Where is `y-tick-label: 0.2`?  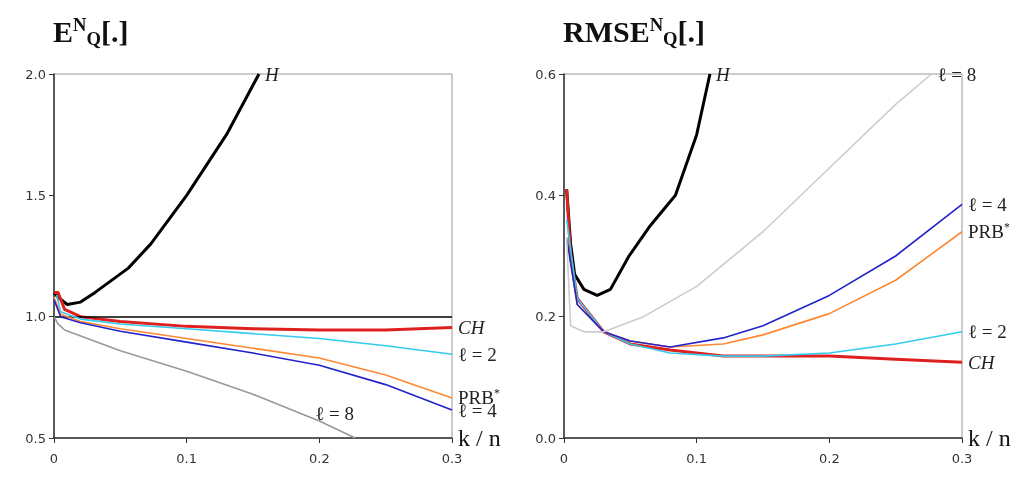
y-tick-label: 0.2 is located at coordinates (545, 317).